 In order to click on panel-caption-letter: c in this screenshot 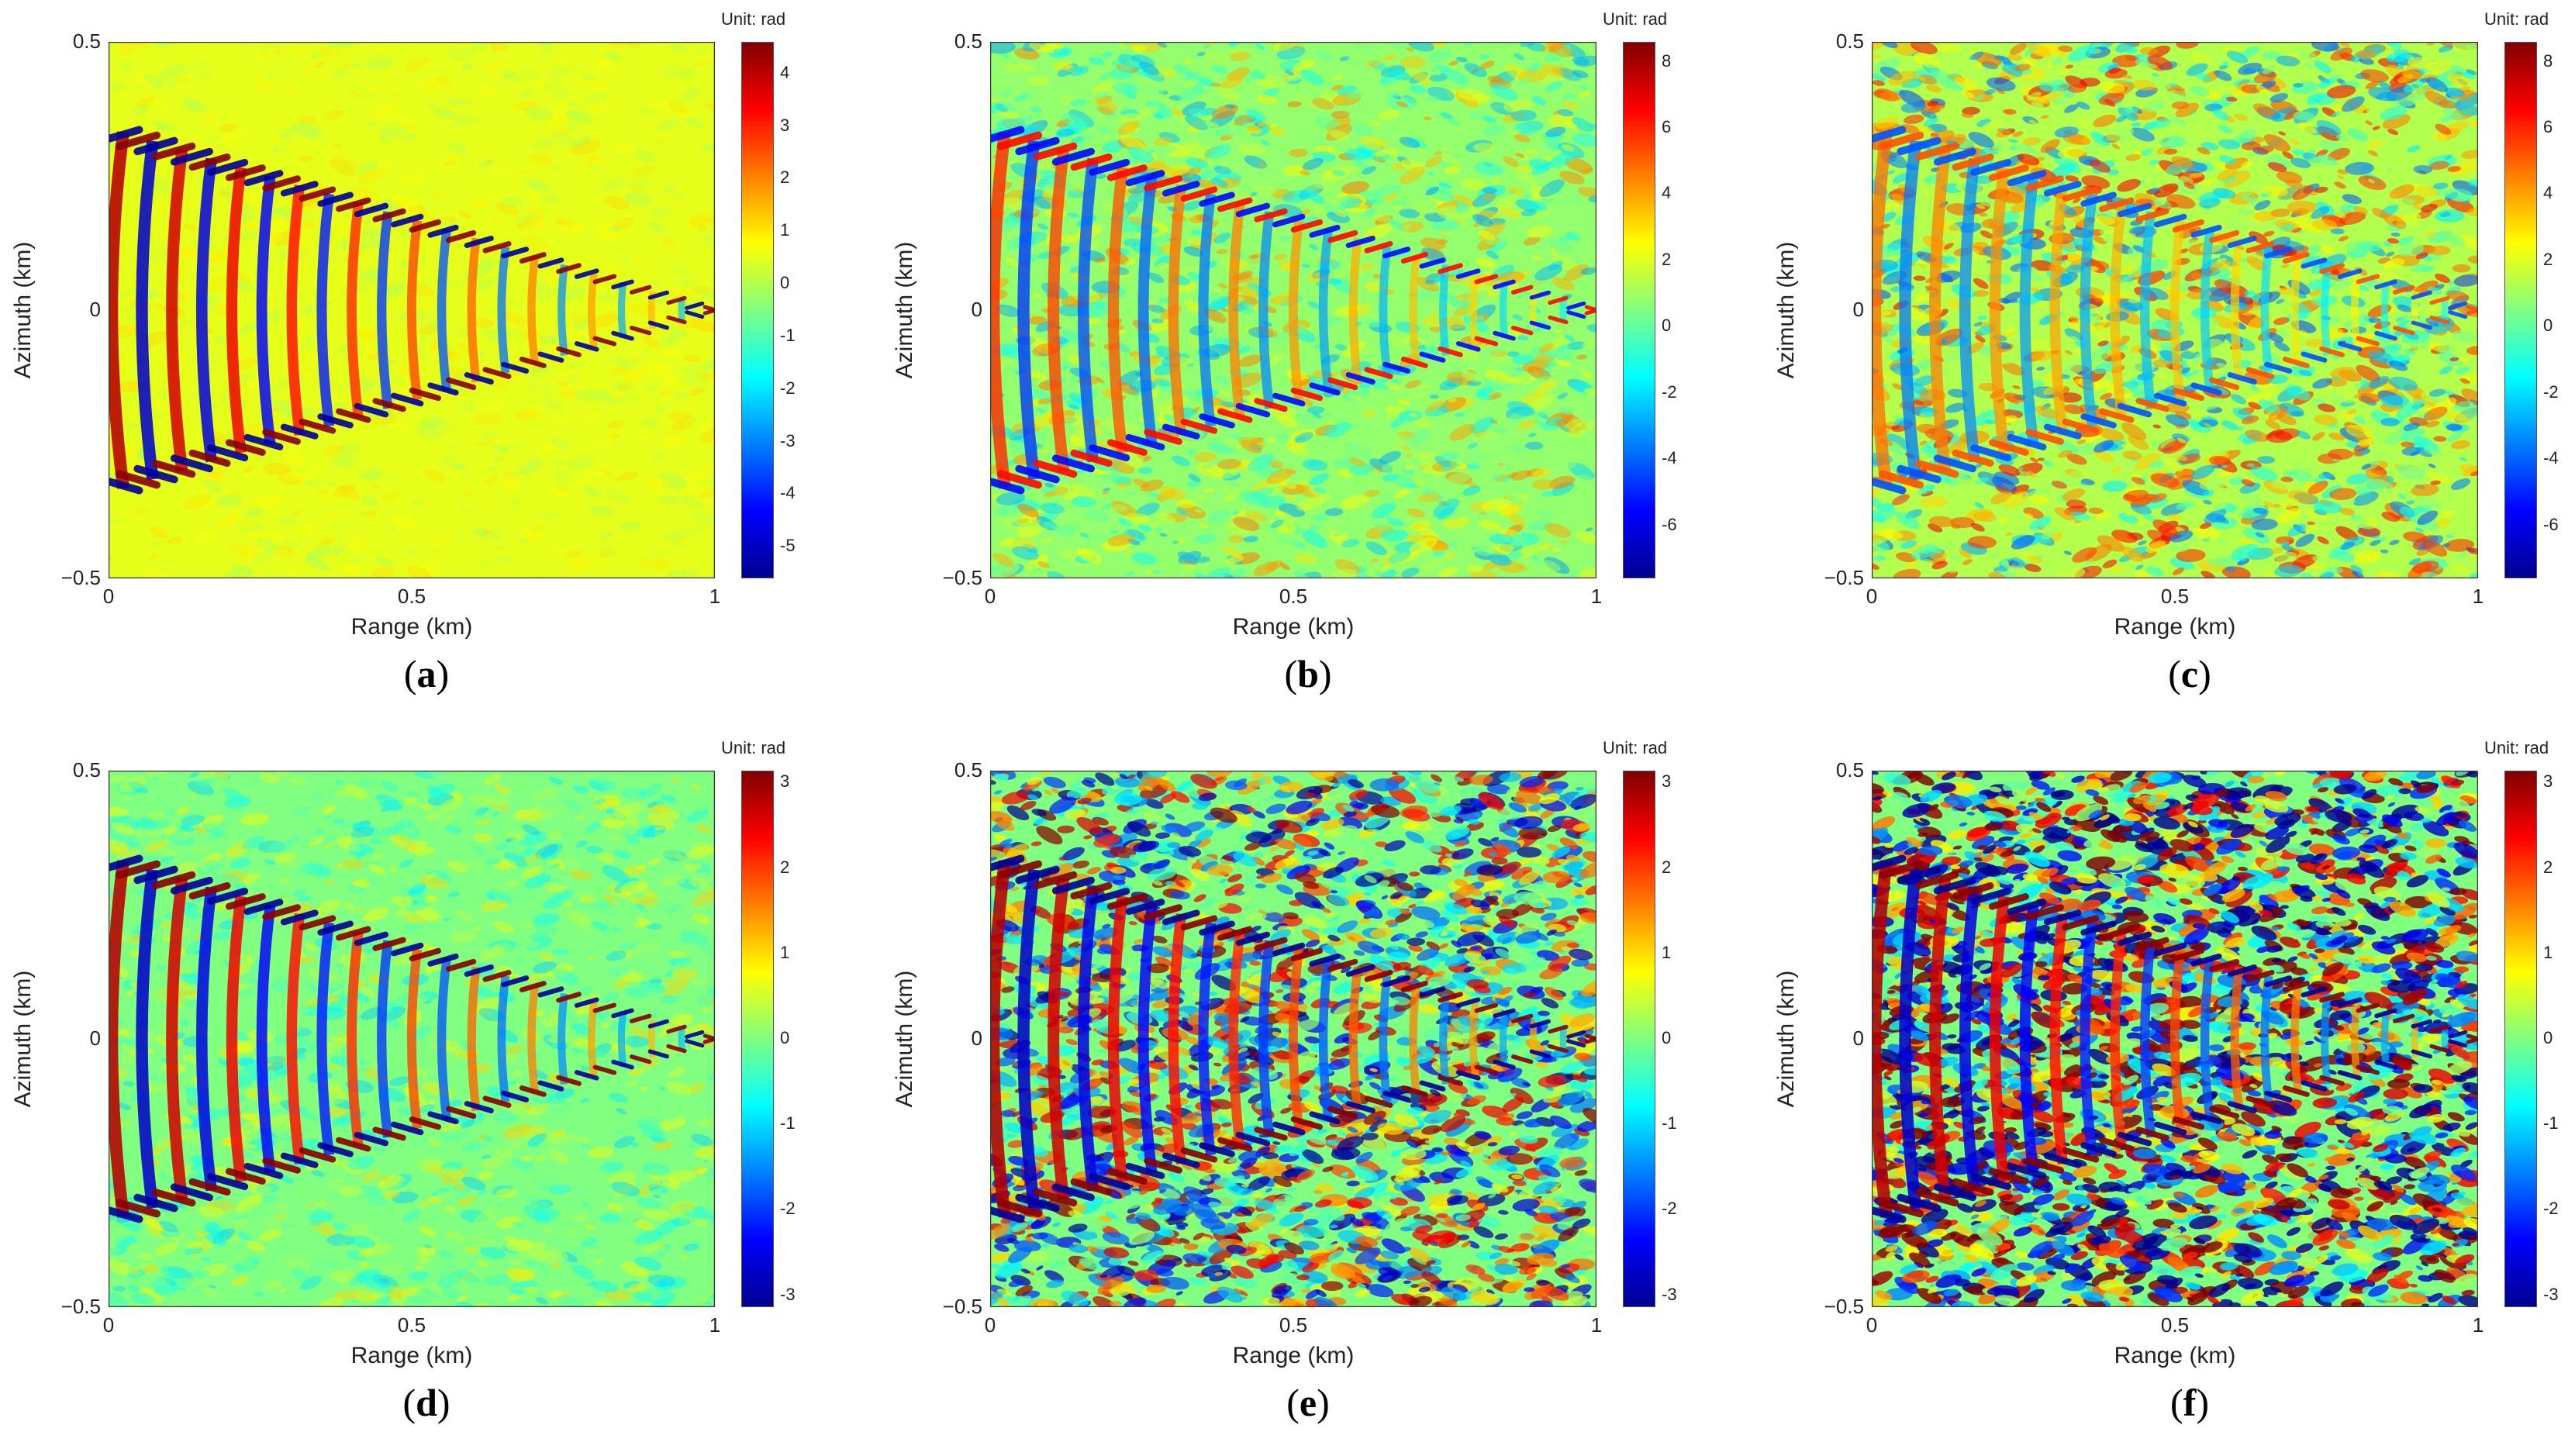, I will do `click(2189, 674)`.